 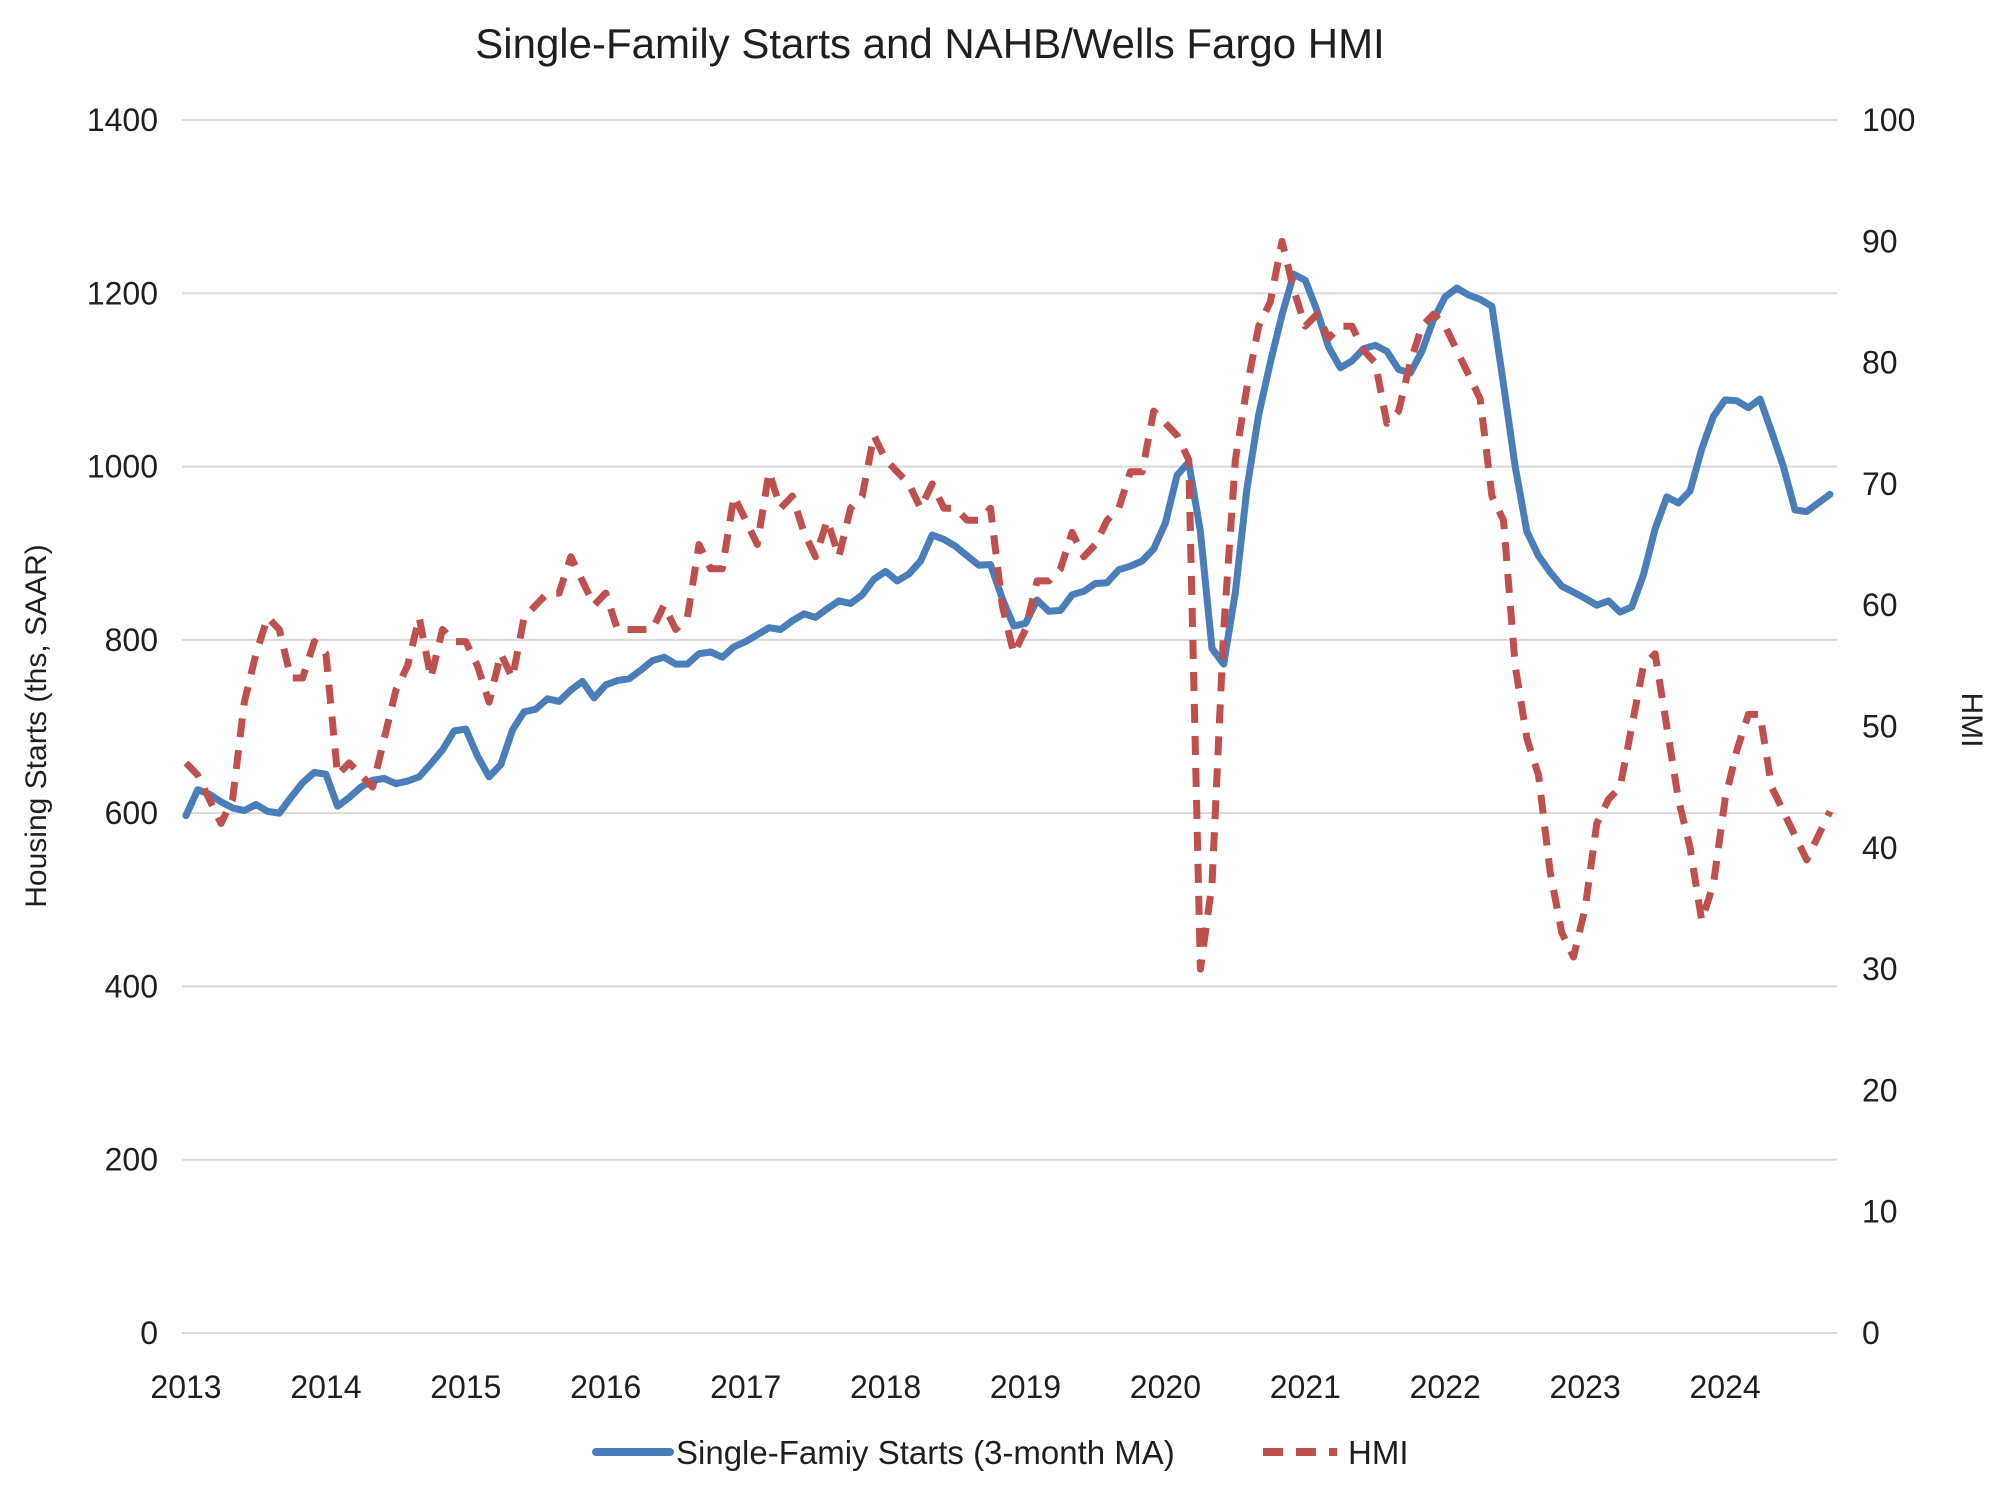 What do you see at coordinates (122, 293) in the screenshot?
I see `y-left-tick-label: 1200` at bounding box center [122, 293].